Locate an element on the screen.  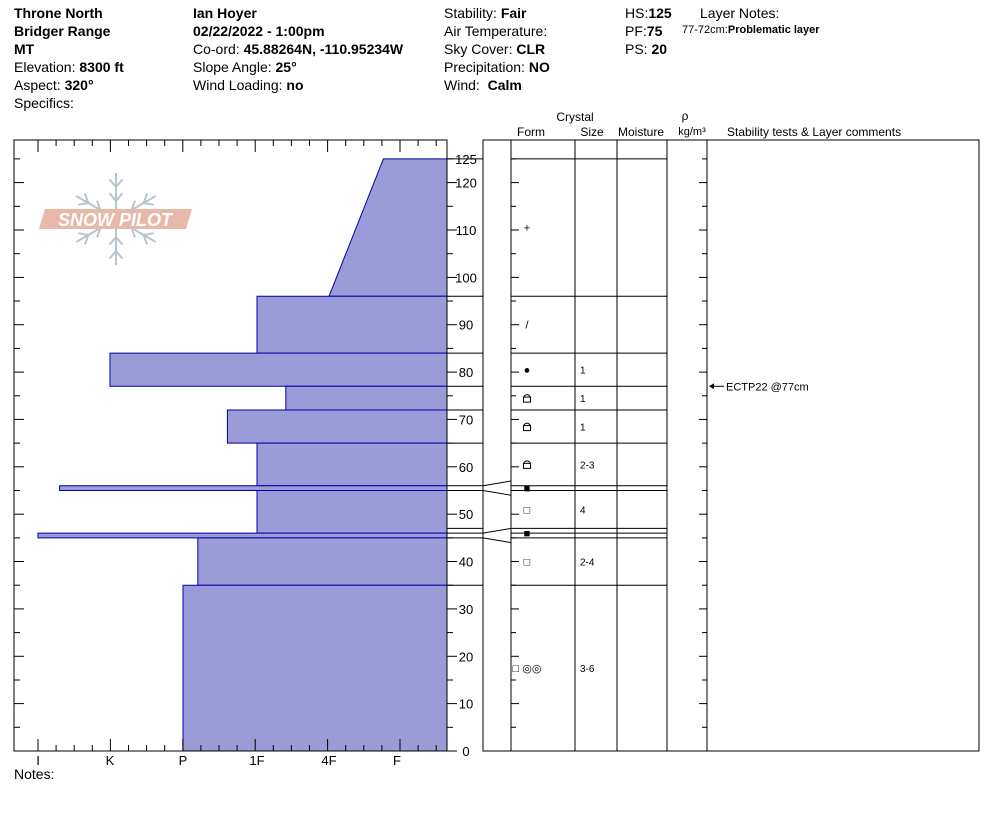
crystal-size: 2-3 is located at coordinates (587, 465).